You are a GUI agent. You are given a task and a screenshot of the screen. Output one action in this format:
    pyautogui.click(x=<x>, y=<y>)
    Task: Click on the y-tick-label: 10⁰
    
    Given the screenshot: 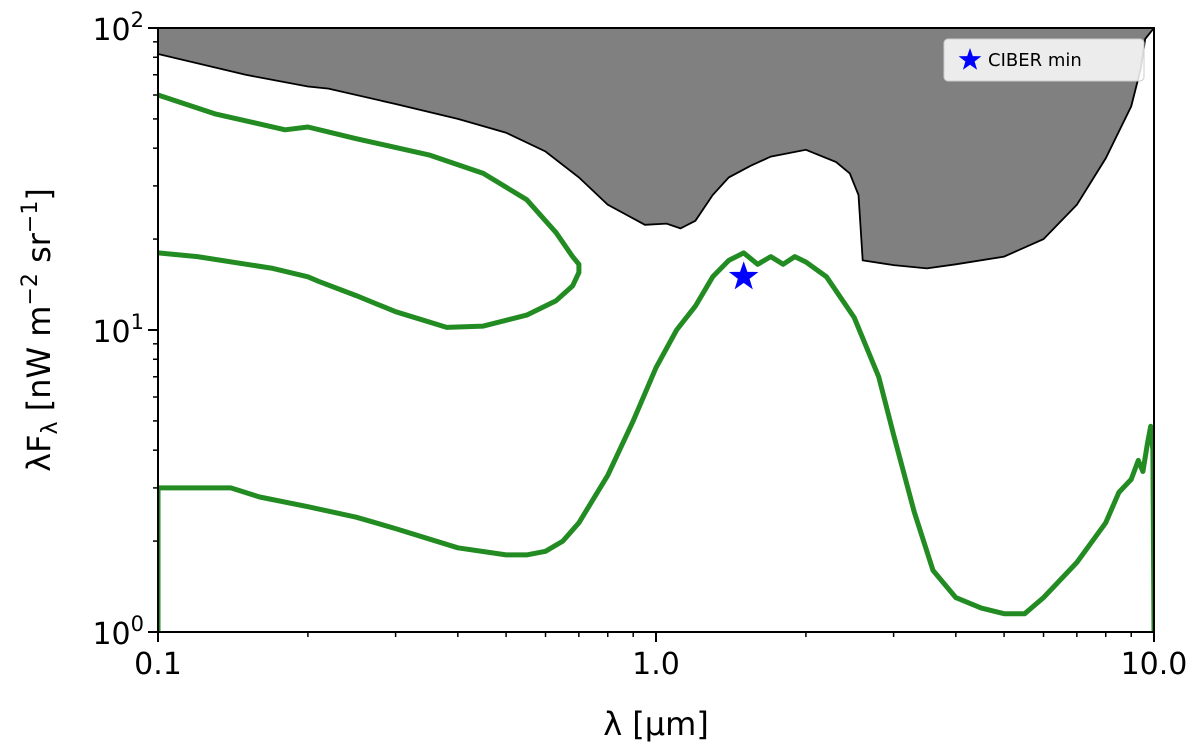 What is the action you would take?
    pyautogui.click(x=118, y=632)
    